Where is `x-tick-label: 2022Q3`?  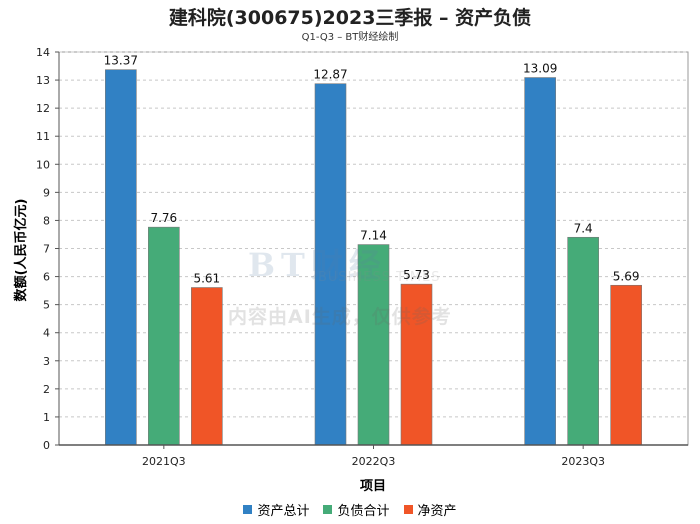 x-tick-label: 2022Q3 is located at coordinates (374, 461).